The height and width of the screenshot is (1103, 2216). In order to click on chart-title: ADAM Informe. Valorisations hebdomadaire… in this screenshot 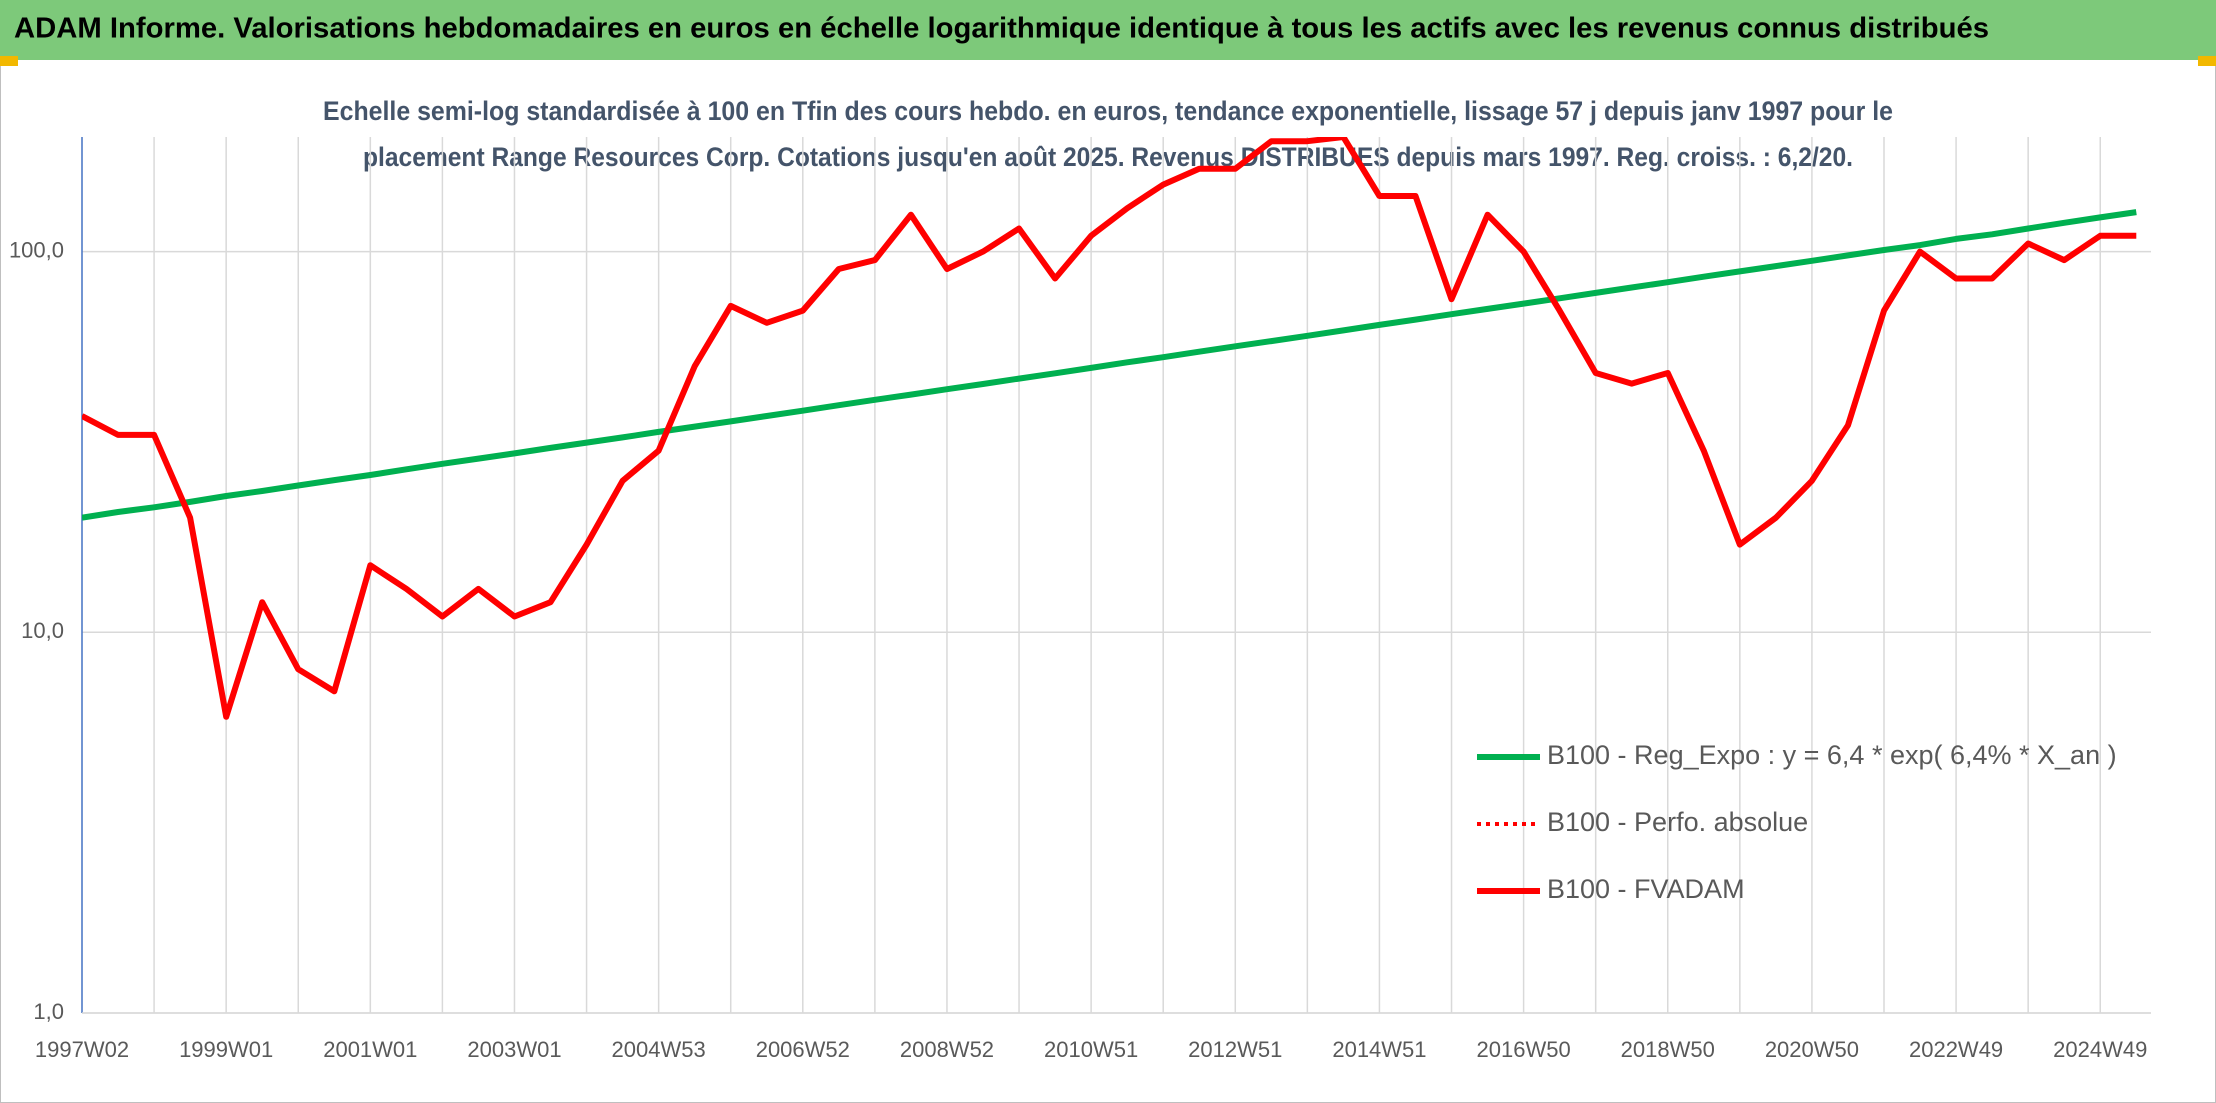, I will do `click(1001, 29)`.